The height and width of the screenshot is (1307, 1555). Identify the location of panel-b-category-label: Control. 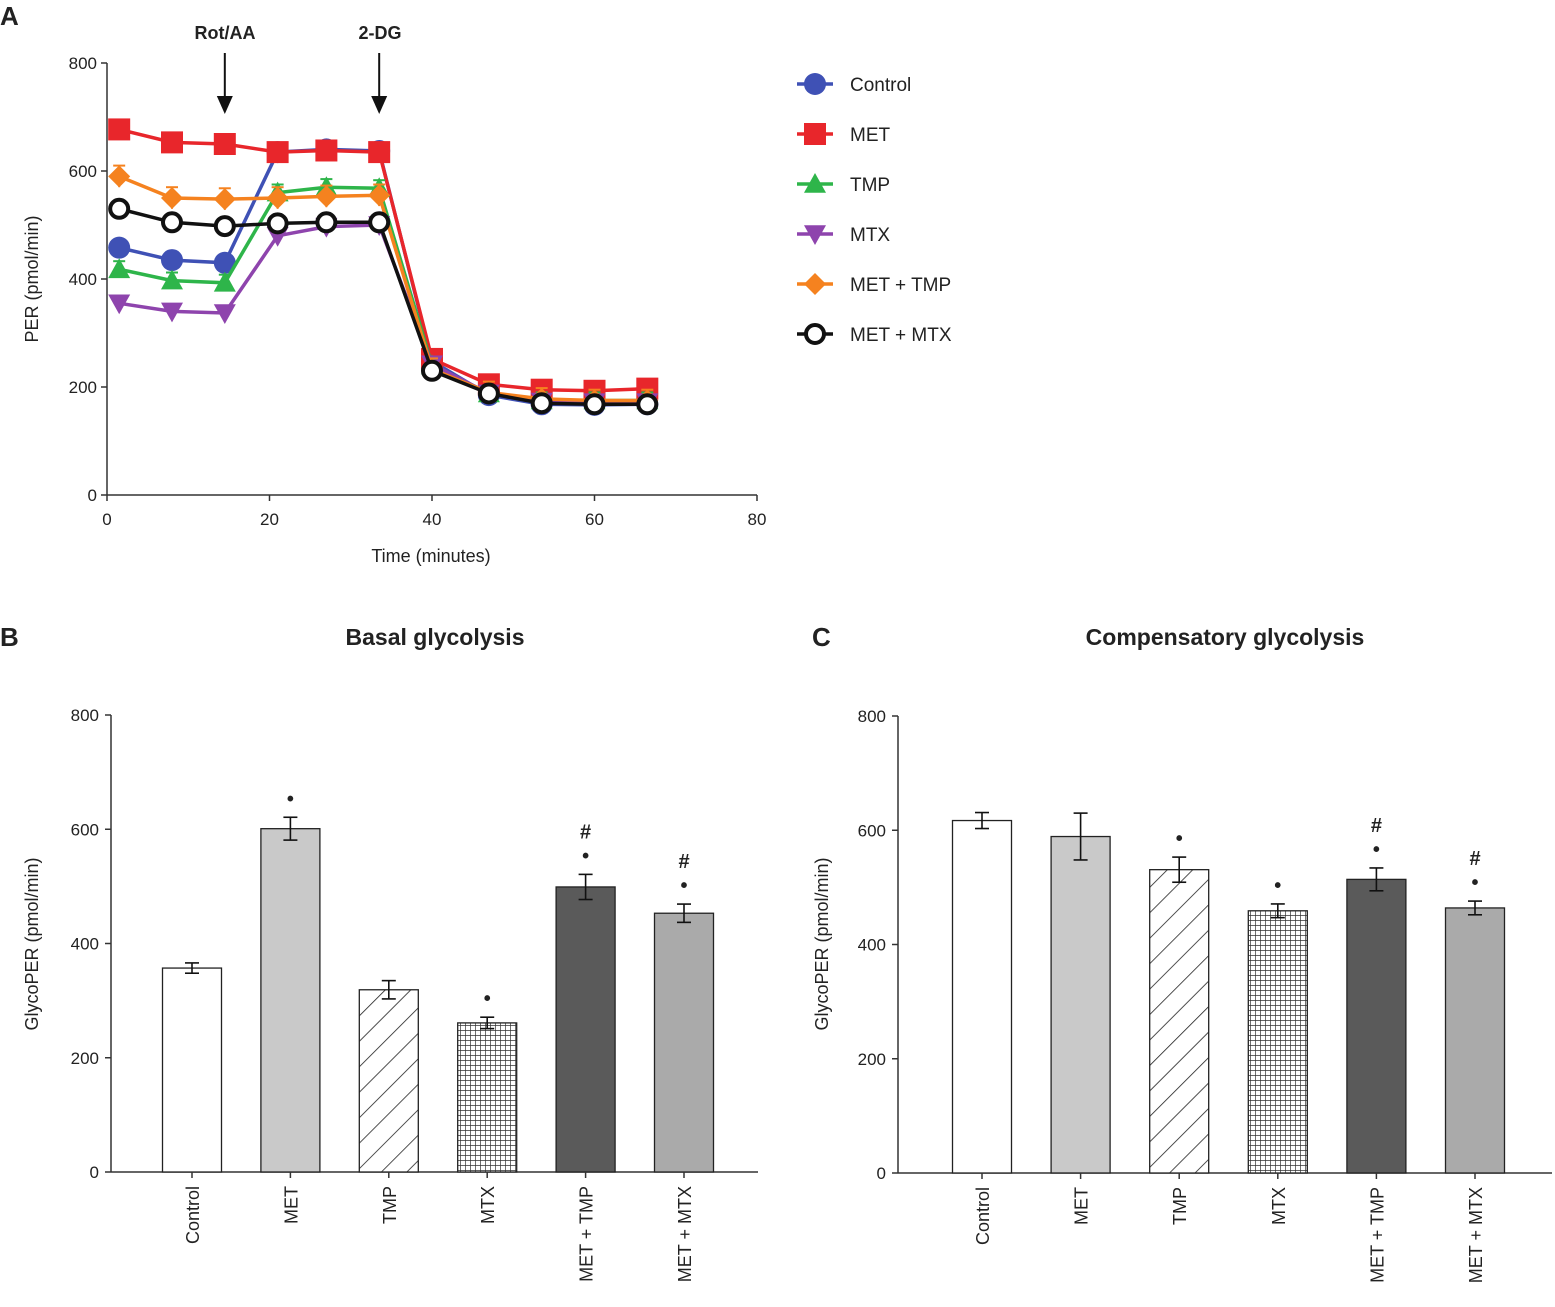
(193, 1215).